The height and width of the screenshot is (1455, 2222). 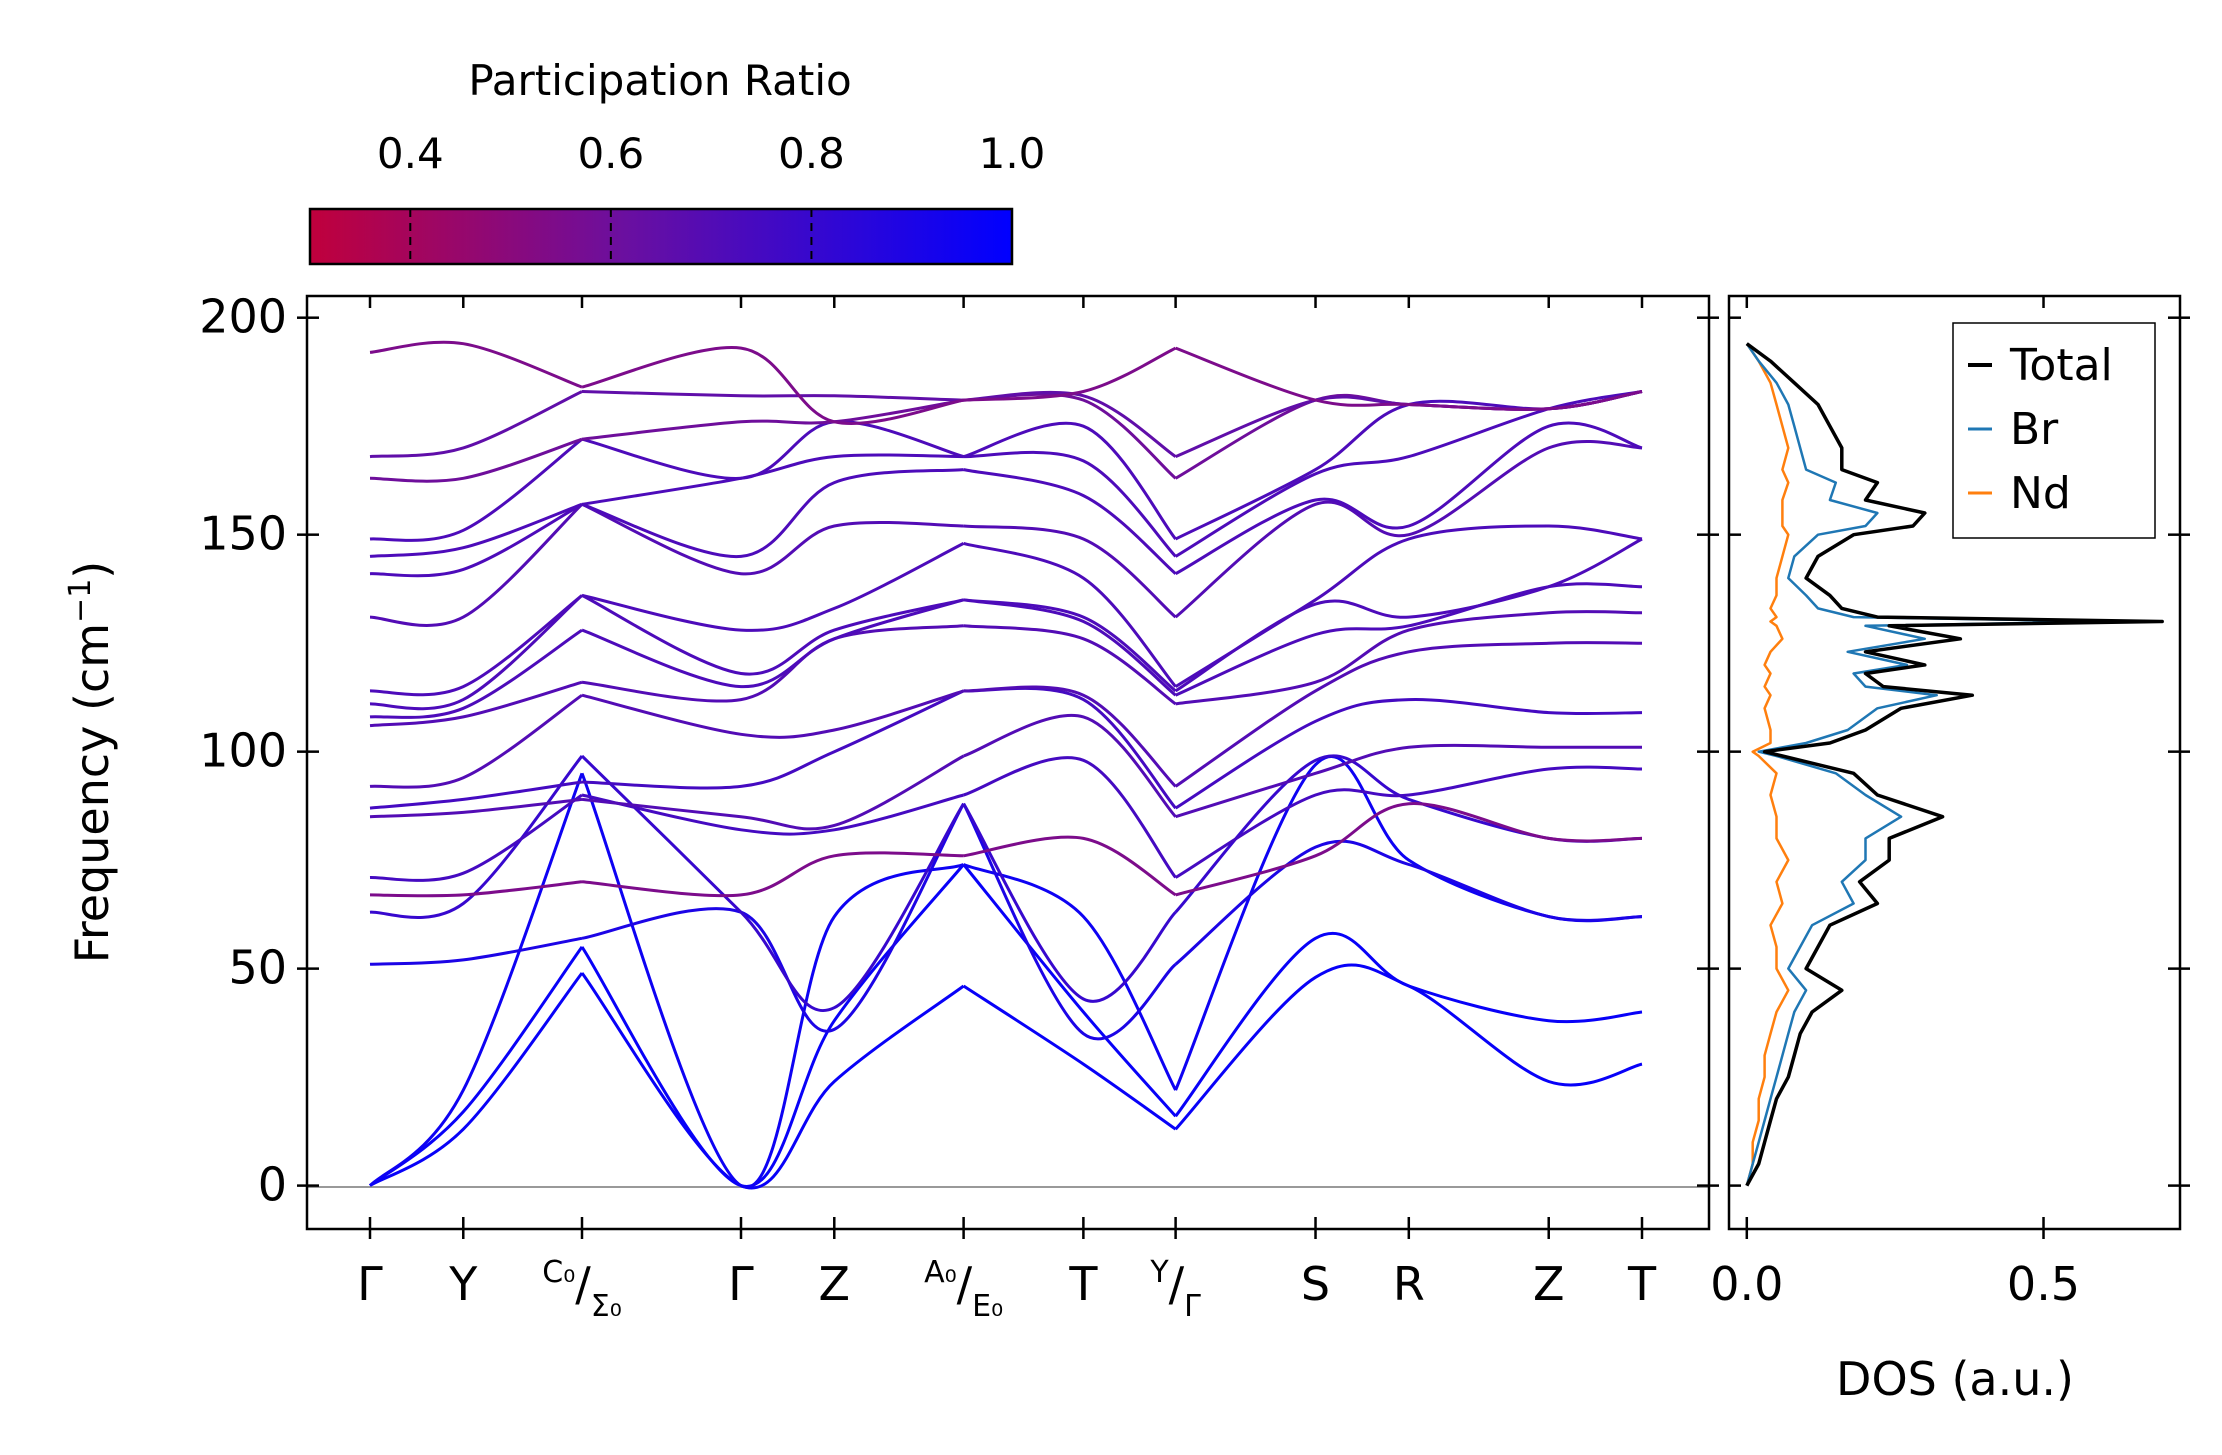 I want to click on colorbar: Participation Ratio 0.4 0.6 0.8 1.0, so click(x=676, y=161).